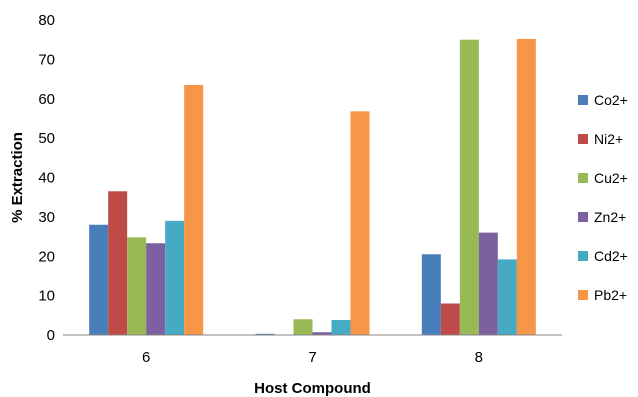 This screenshot has height=397, width=638. I want to click on legend-label: Pb2+, so click(610, 295).